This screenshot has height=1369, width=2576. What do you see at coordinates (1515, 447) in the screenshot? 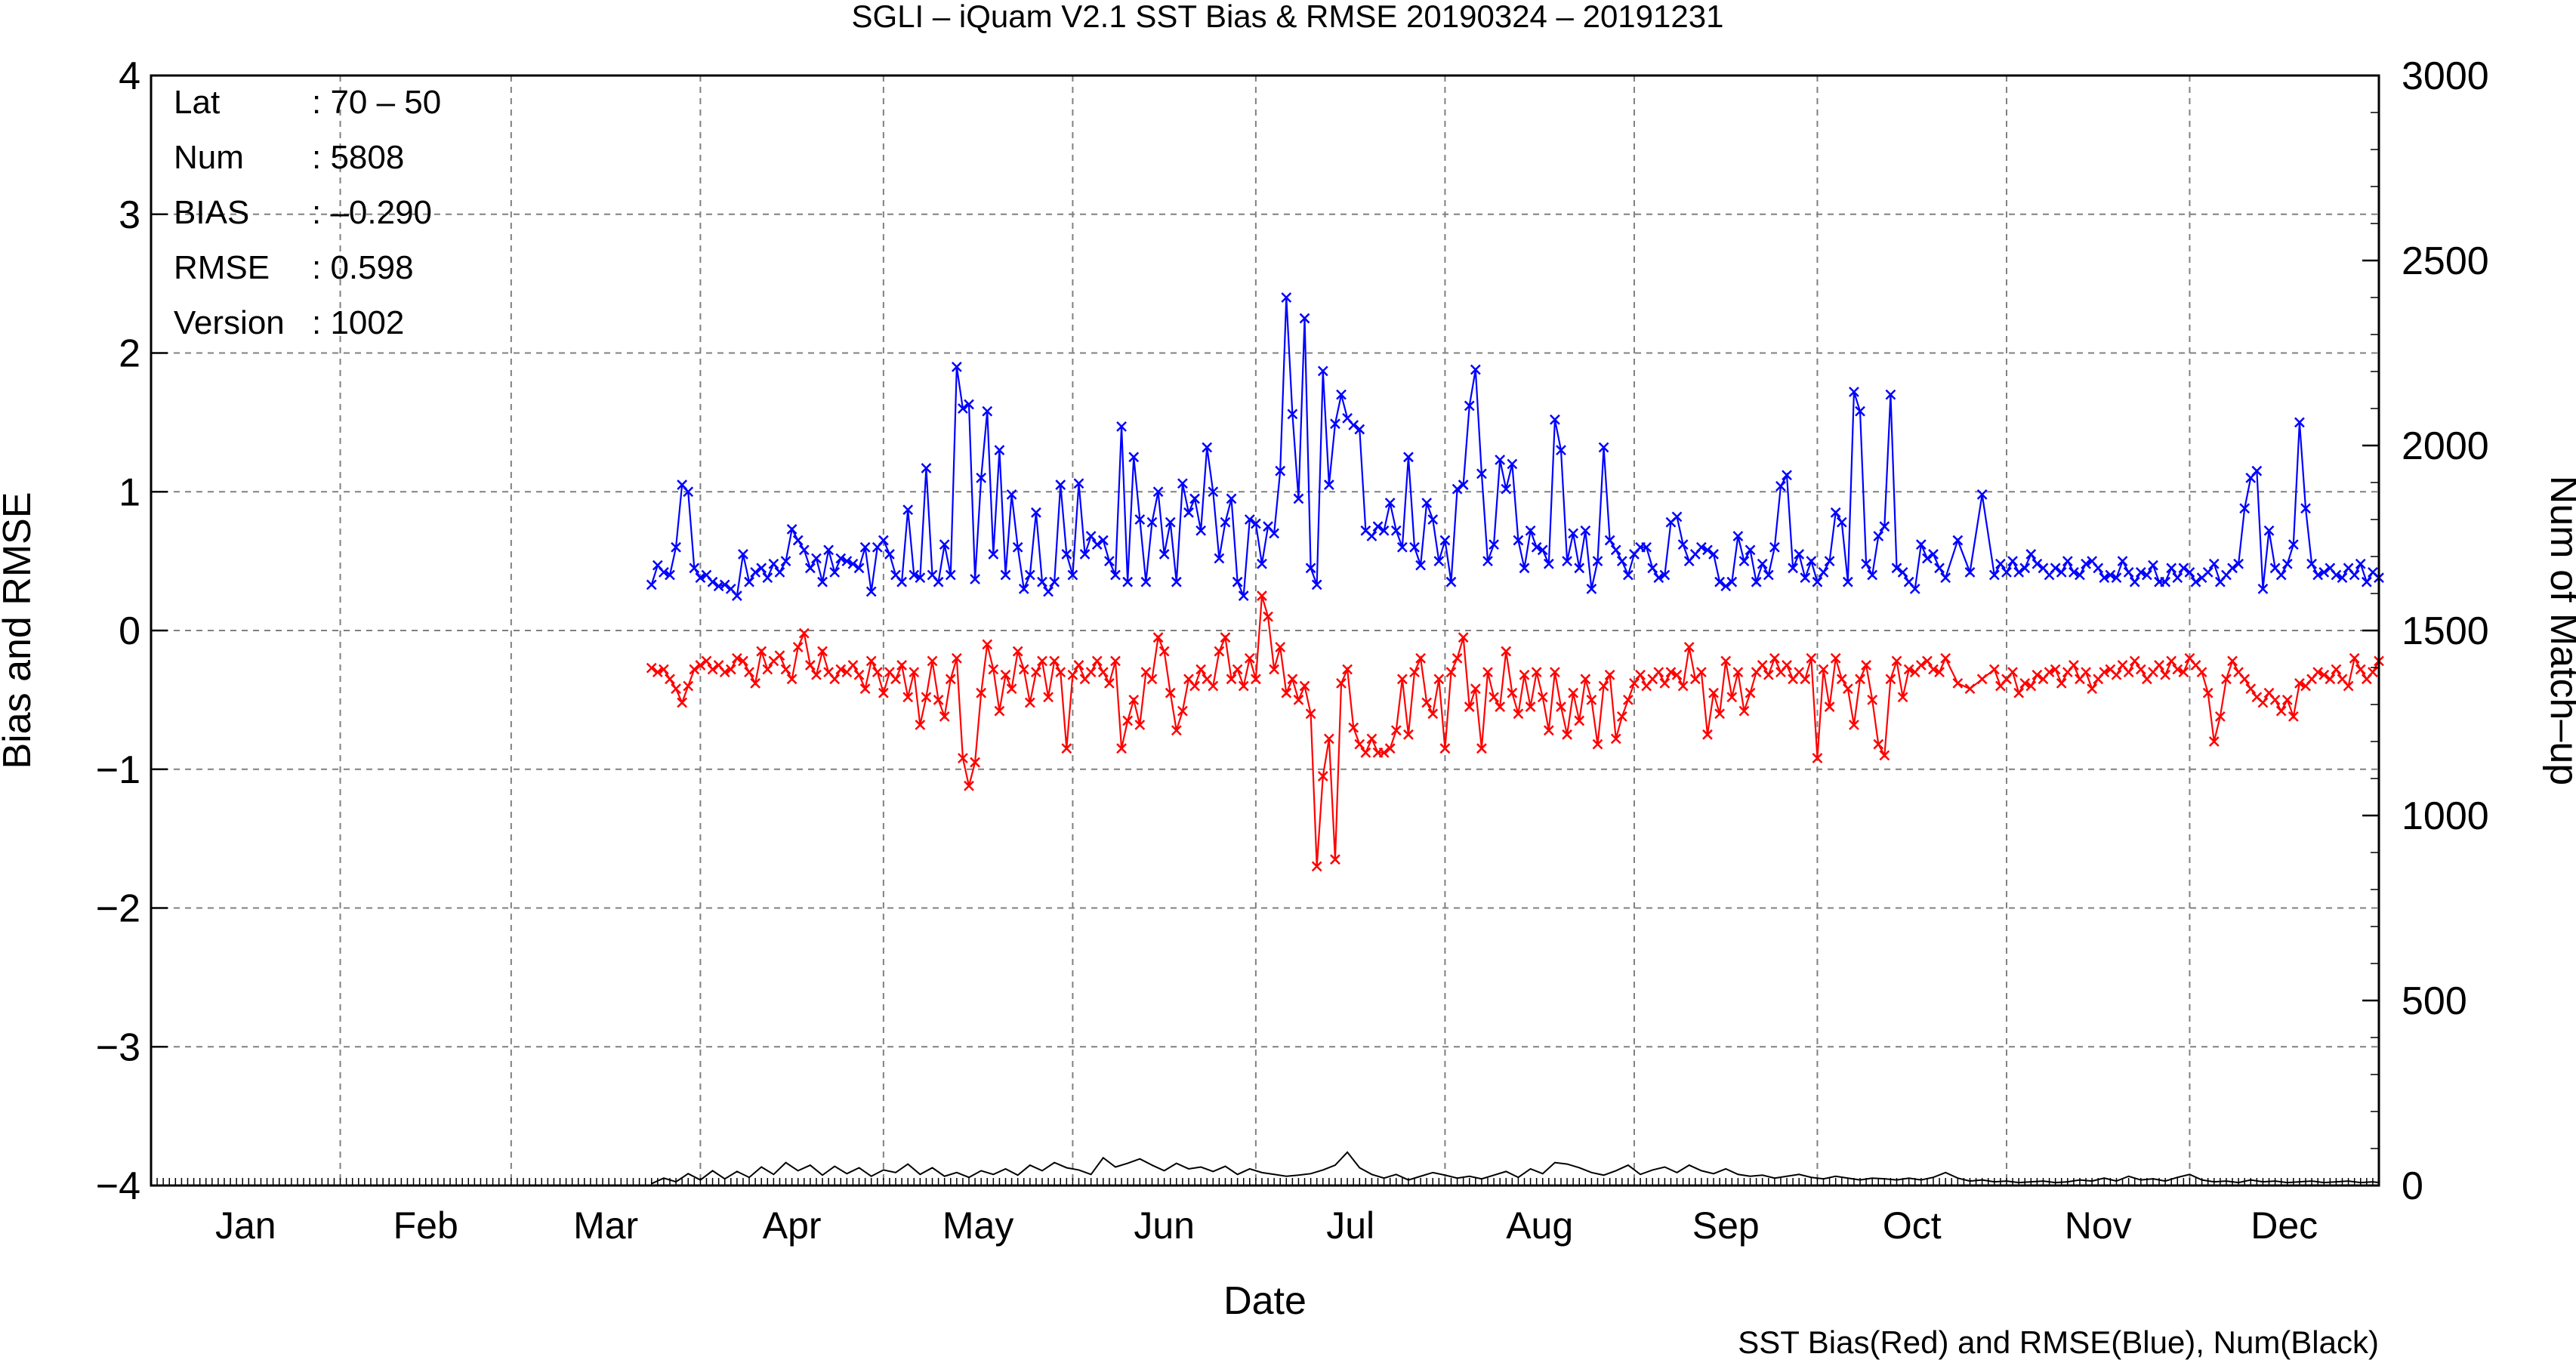
I see `rmse-series-line` at bounding box center [1515, 447].